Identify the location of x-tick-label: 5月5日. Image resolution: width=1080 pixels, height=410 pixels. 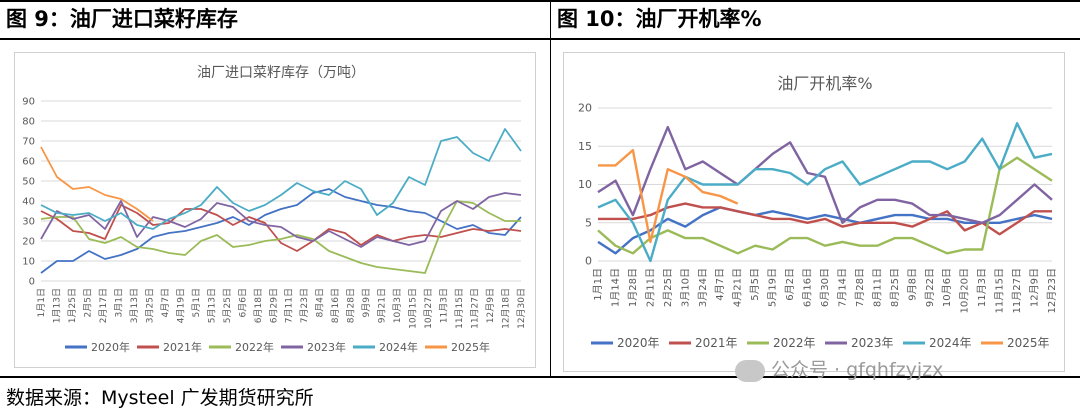
(755, 284).